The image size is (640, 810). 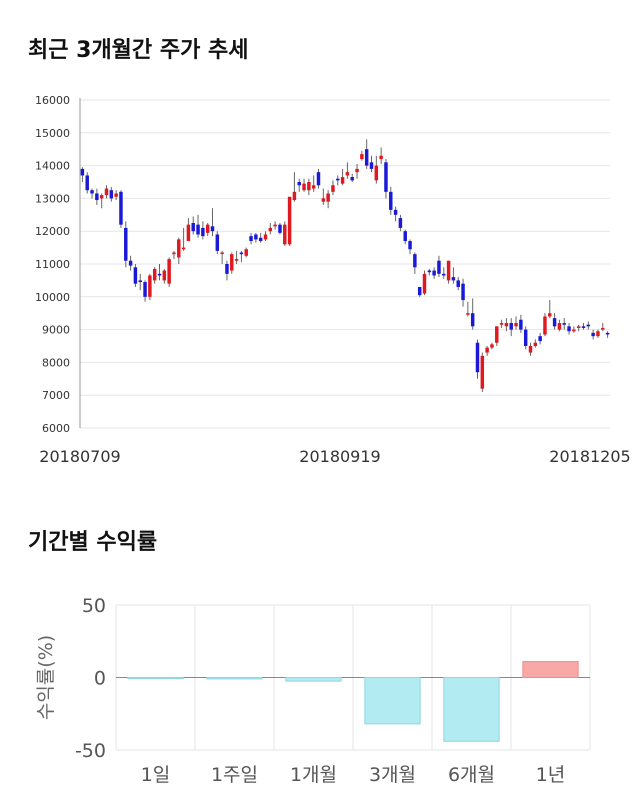 I want to click on x-tick-label: 20181205, so click(x=589, y=456).